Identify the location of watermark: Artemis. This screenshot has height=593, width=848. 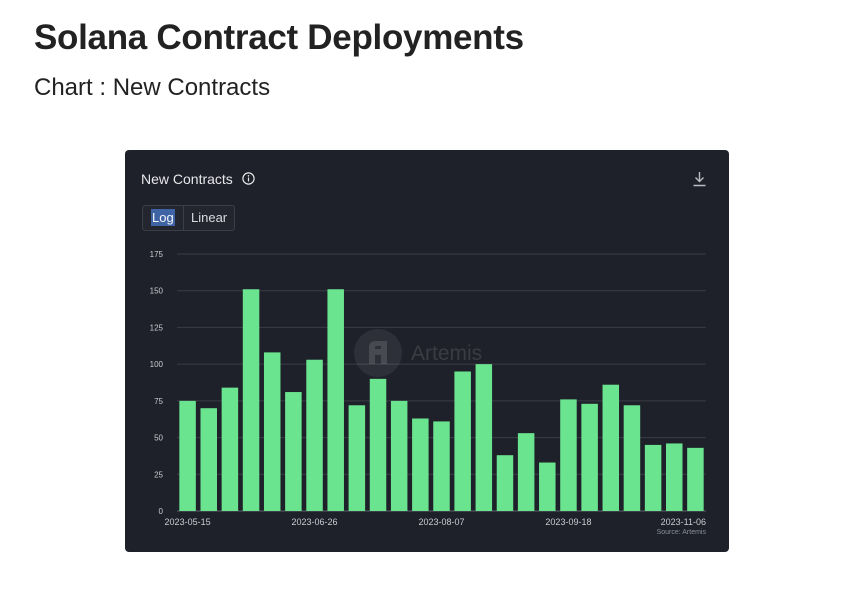
(418, 353).